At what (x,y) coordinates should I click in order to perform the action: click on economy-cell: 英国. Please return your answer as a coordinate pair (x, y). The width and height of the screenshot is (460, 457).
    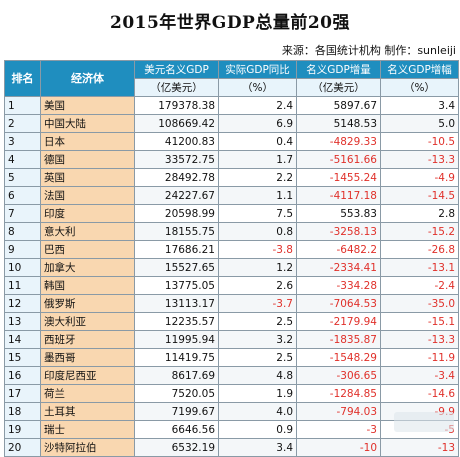
    Looking at the image, I should click on (88, 178).